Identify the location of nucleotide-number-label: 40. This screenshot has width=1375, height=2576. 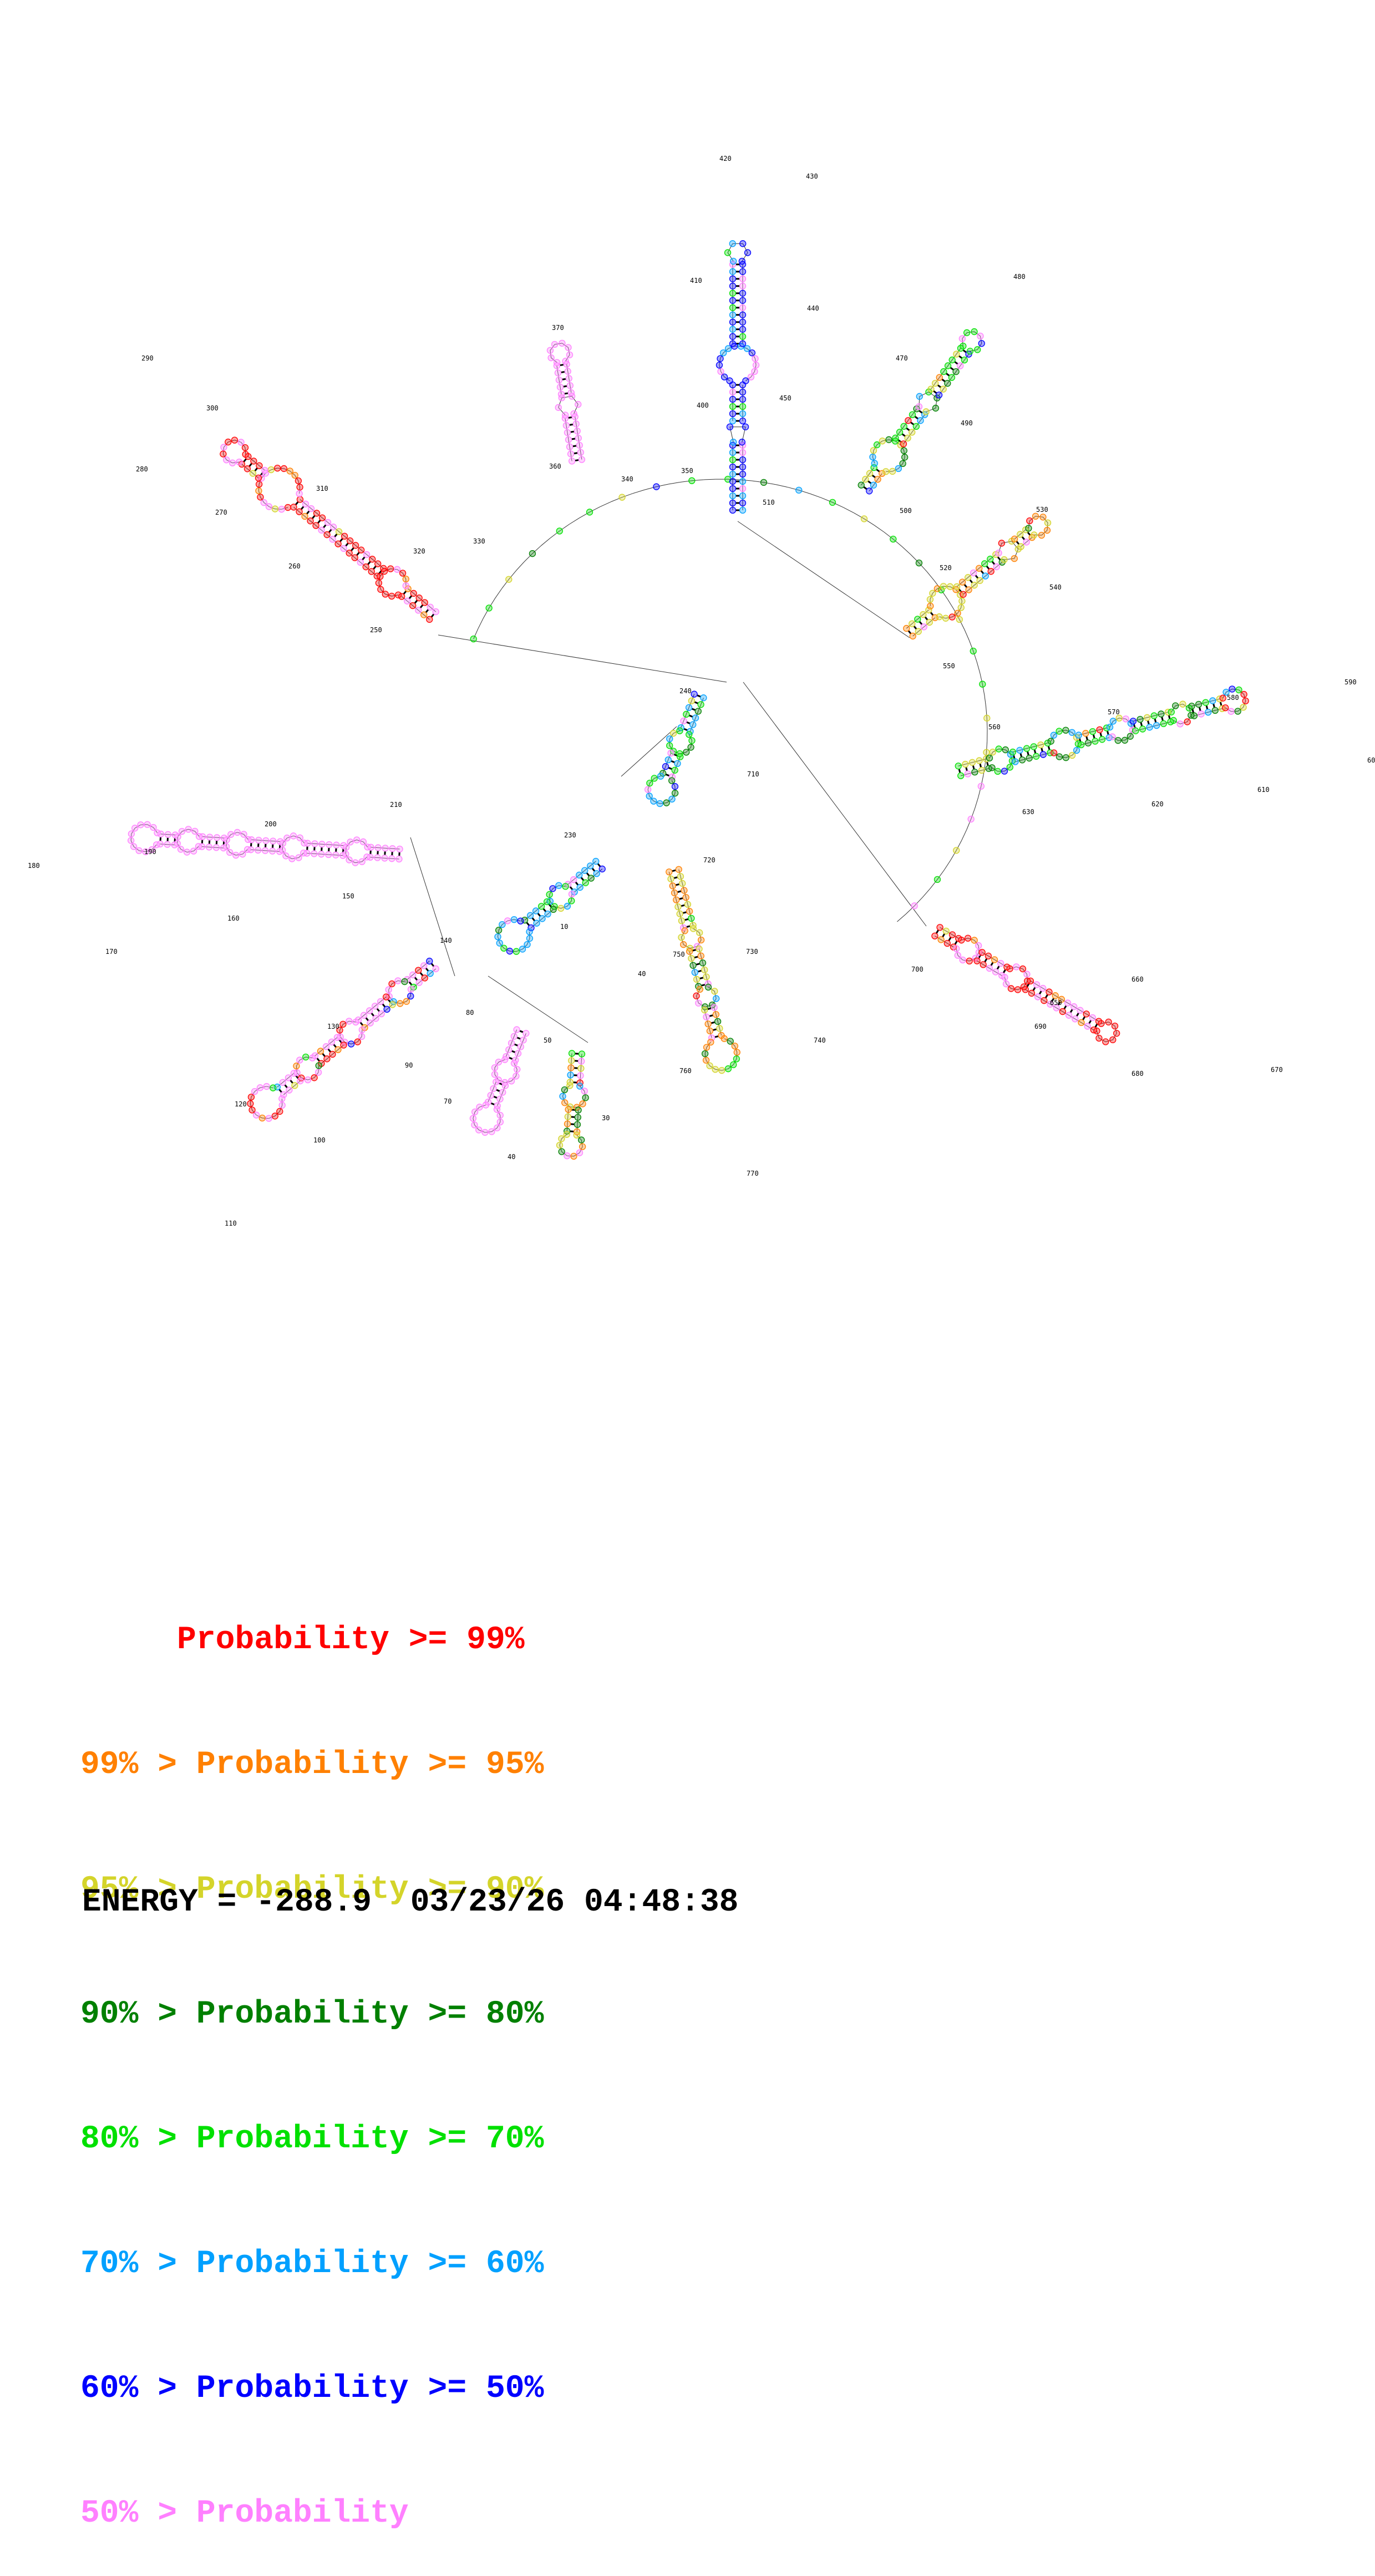
(511, 1157).